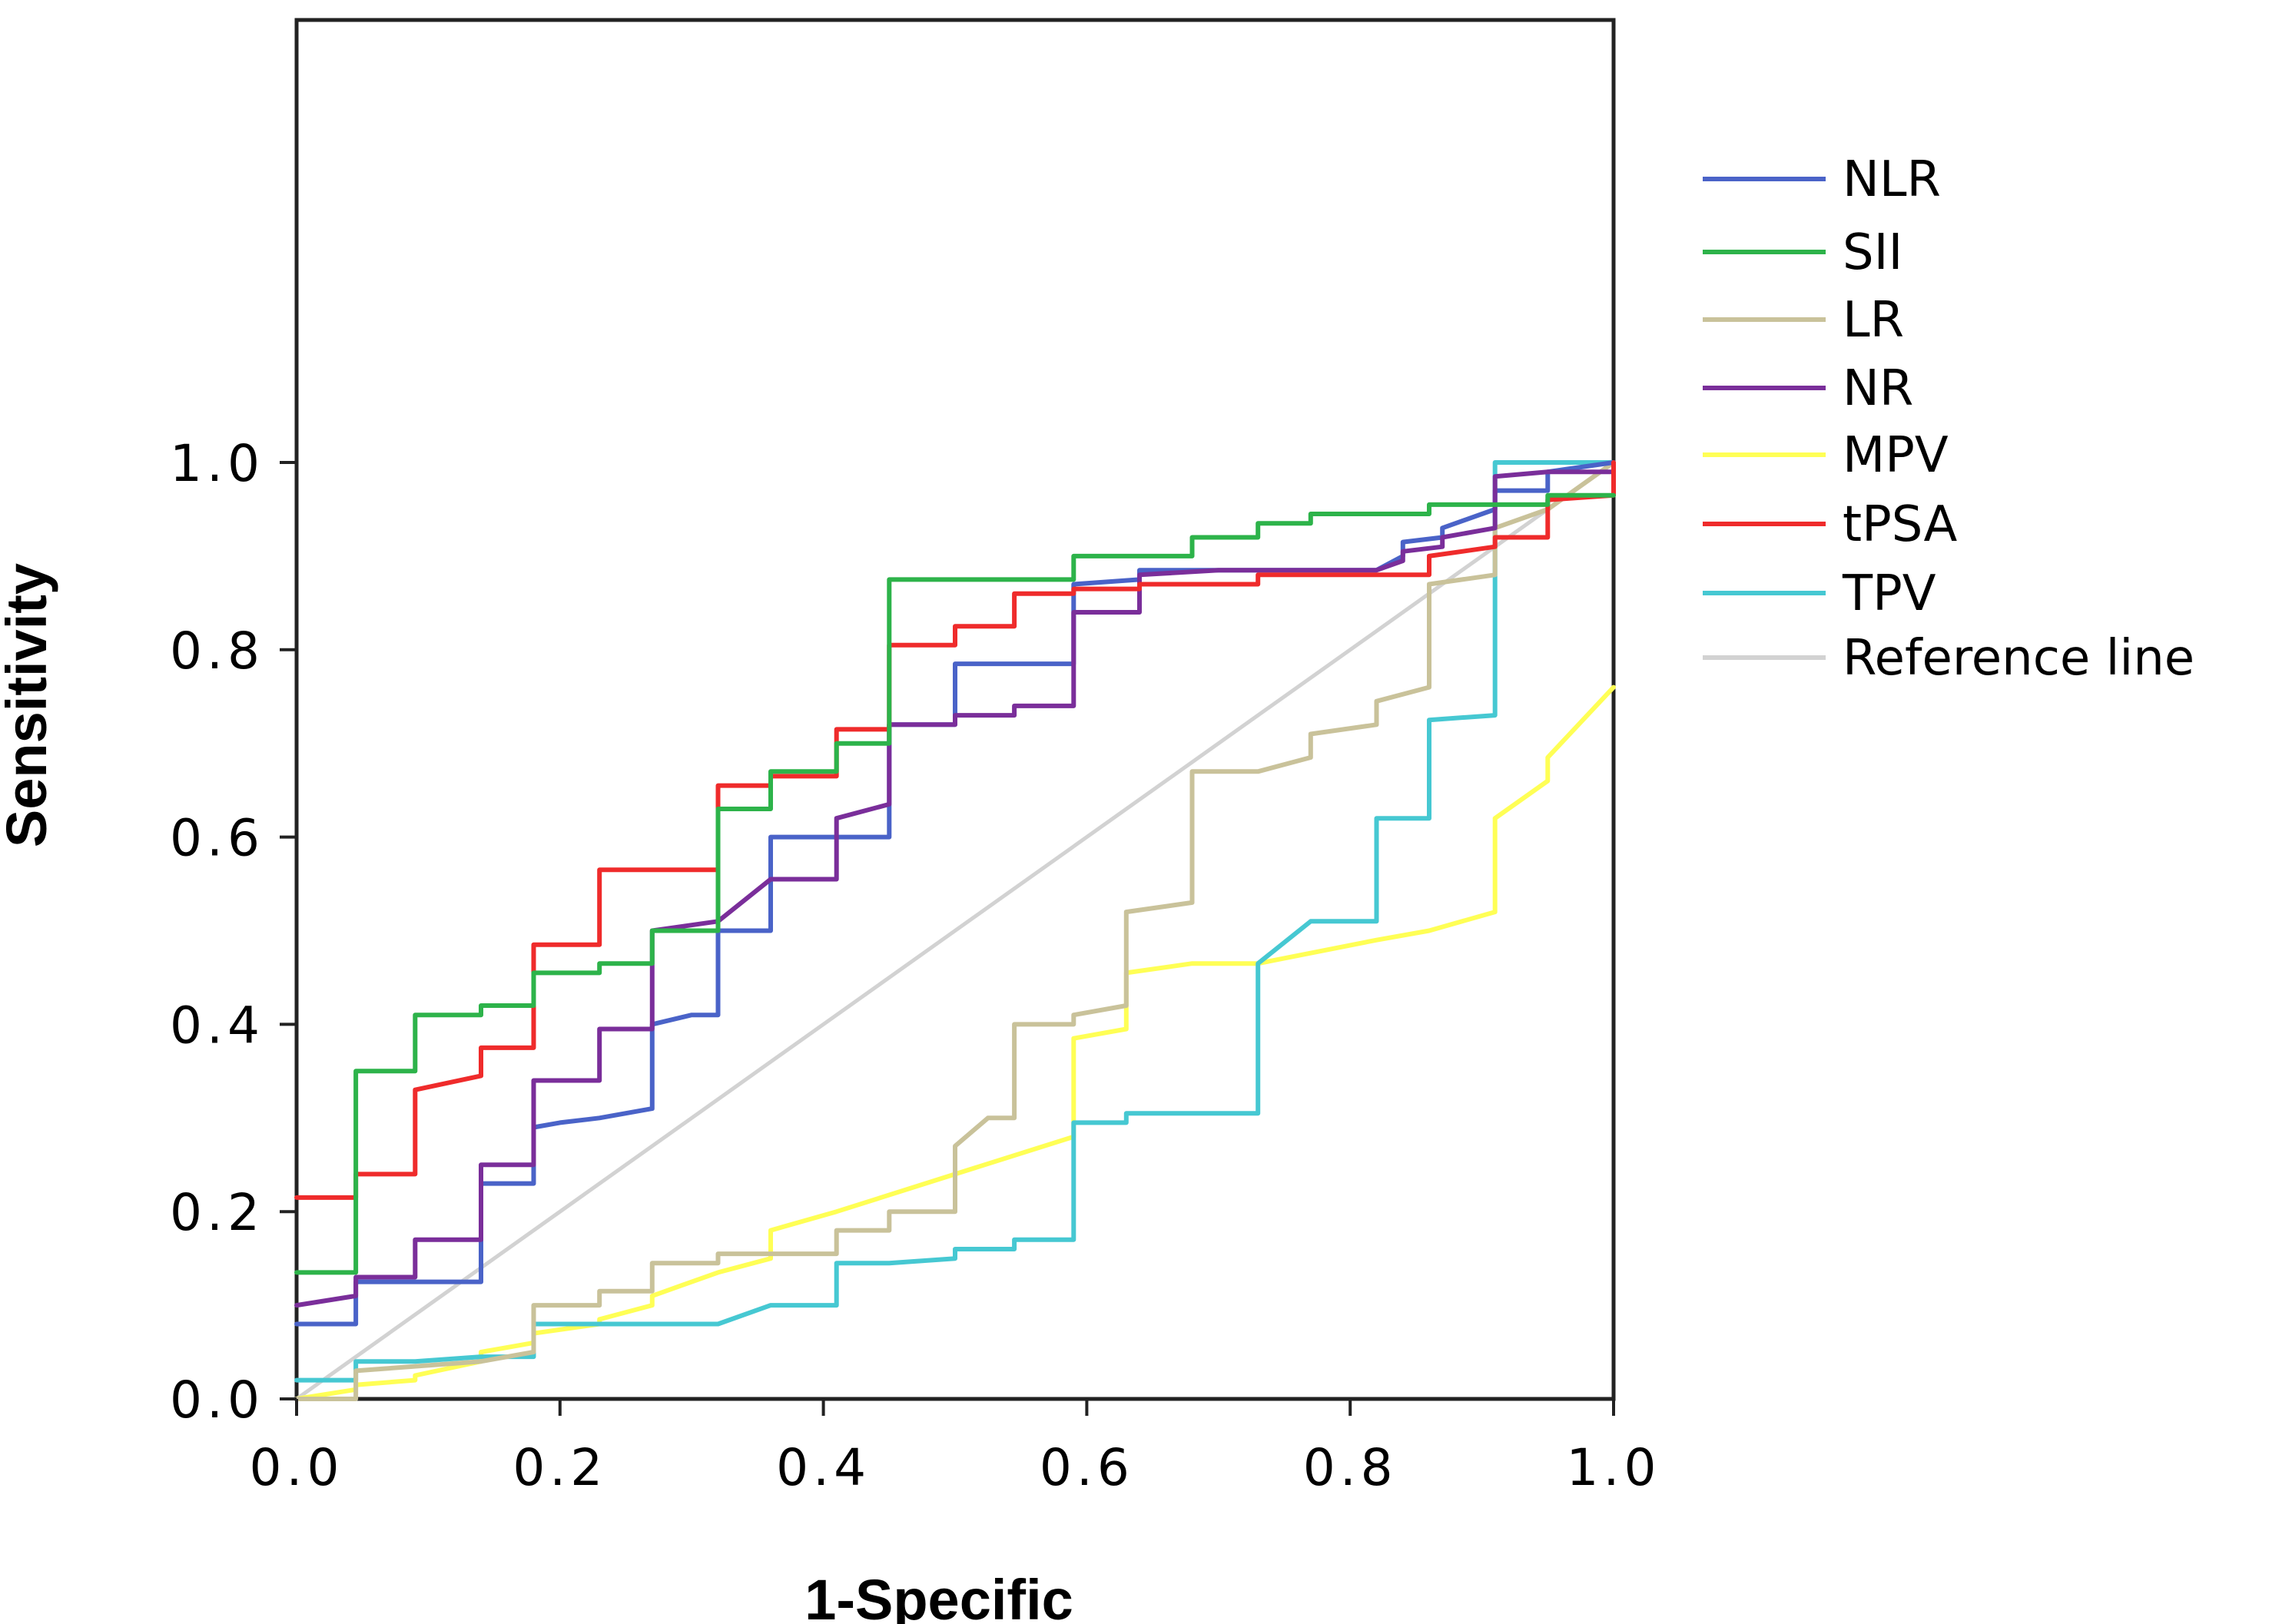 This screenshot has width=2269, height=1624. What do you see at coordinates (1889, 593) in the screenshot?
I see `legend-label-tpv: TPV` at bounding box center [1889, 593].